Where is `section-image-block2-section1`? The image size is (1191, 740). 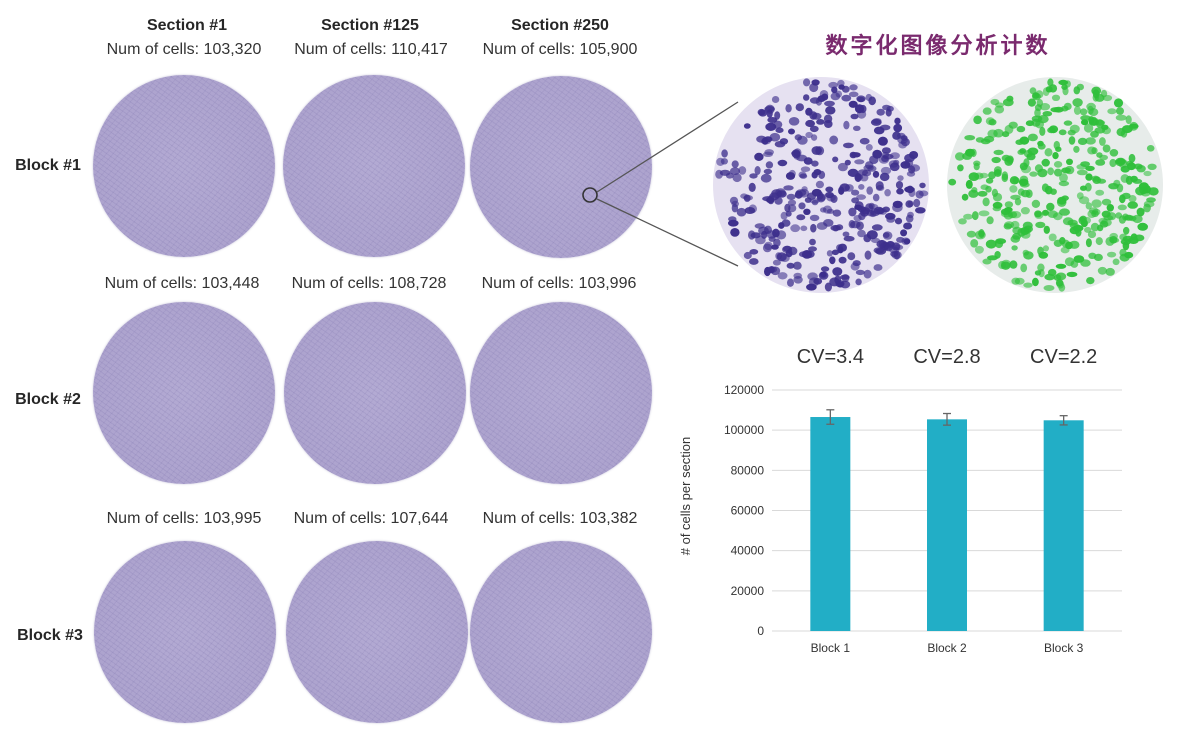 section-image-block2-section1 is located at coordinates (184, 393).